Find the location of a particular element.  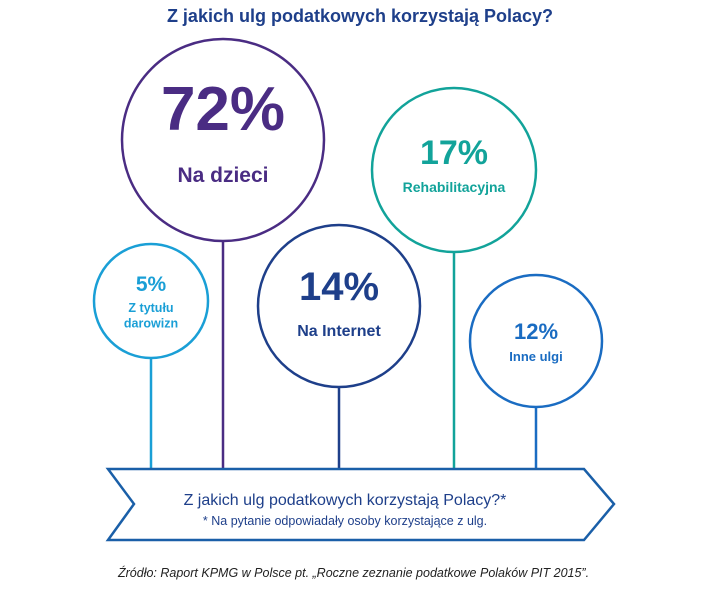

bubble-label-na-internet: Na Internet is located at coordinates (339, 331).